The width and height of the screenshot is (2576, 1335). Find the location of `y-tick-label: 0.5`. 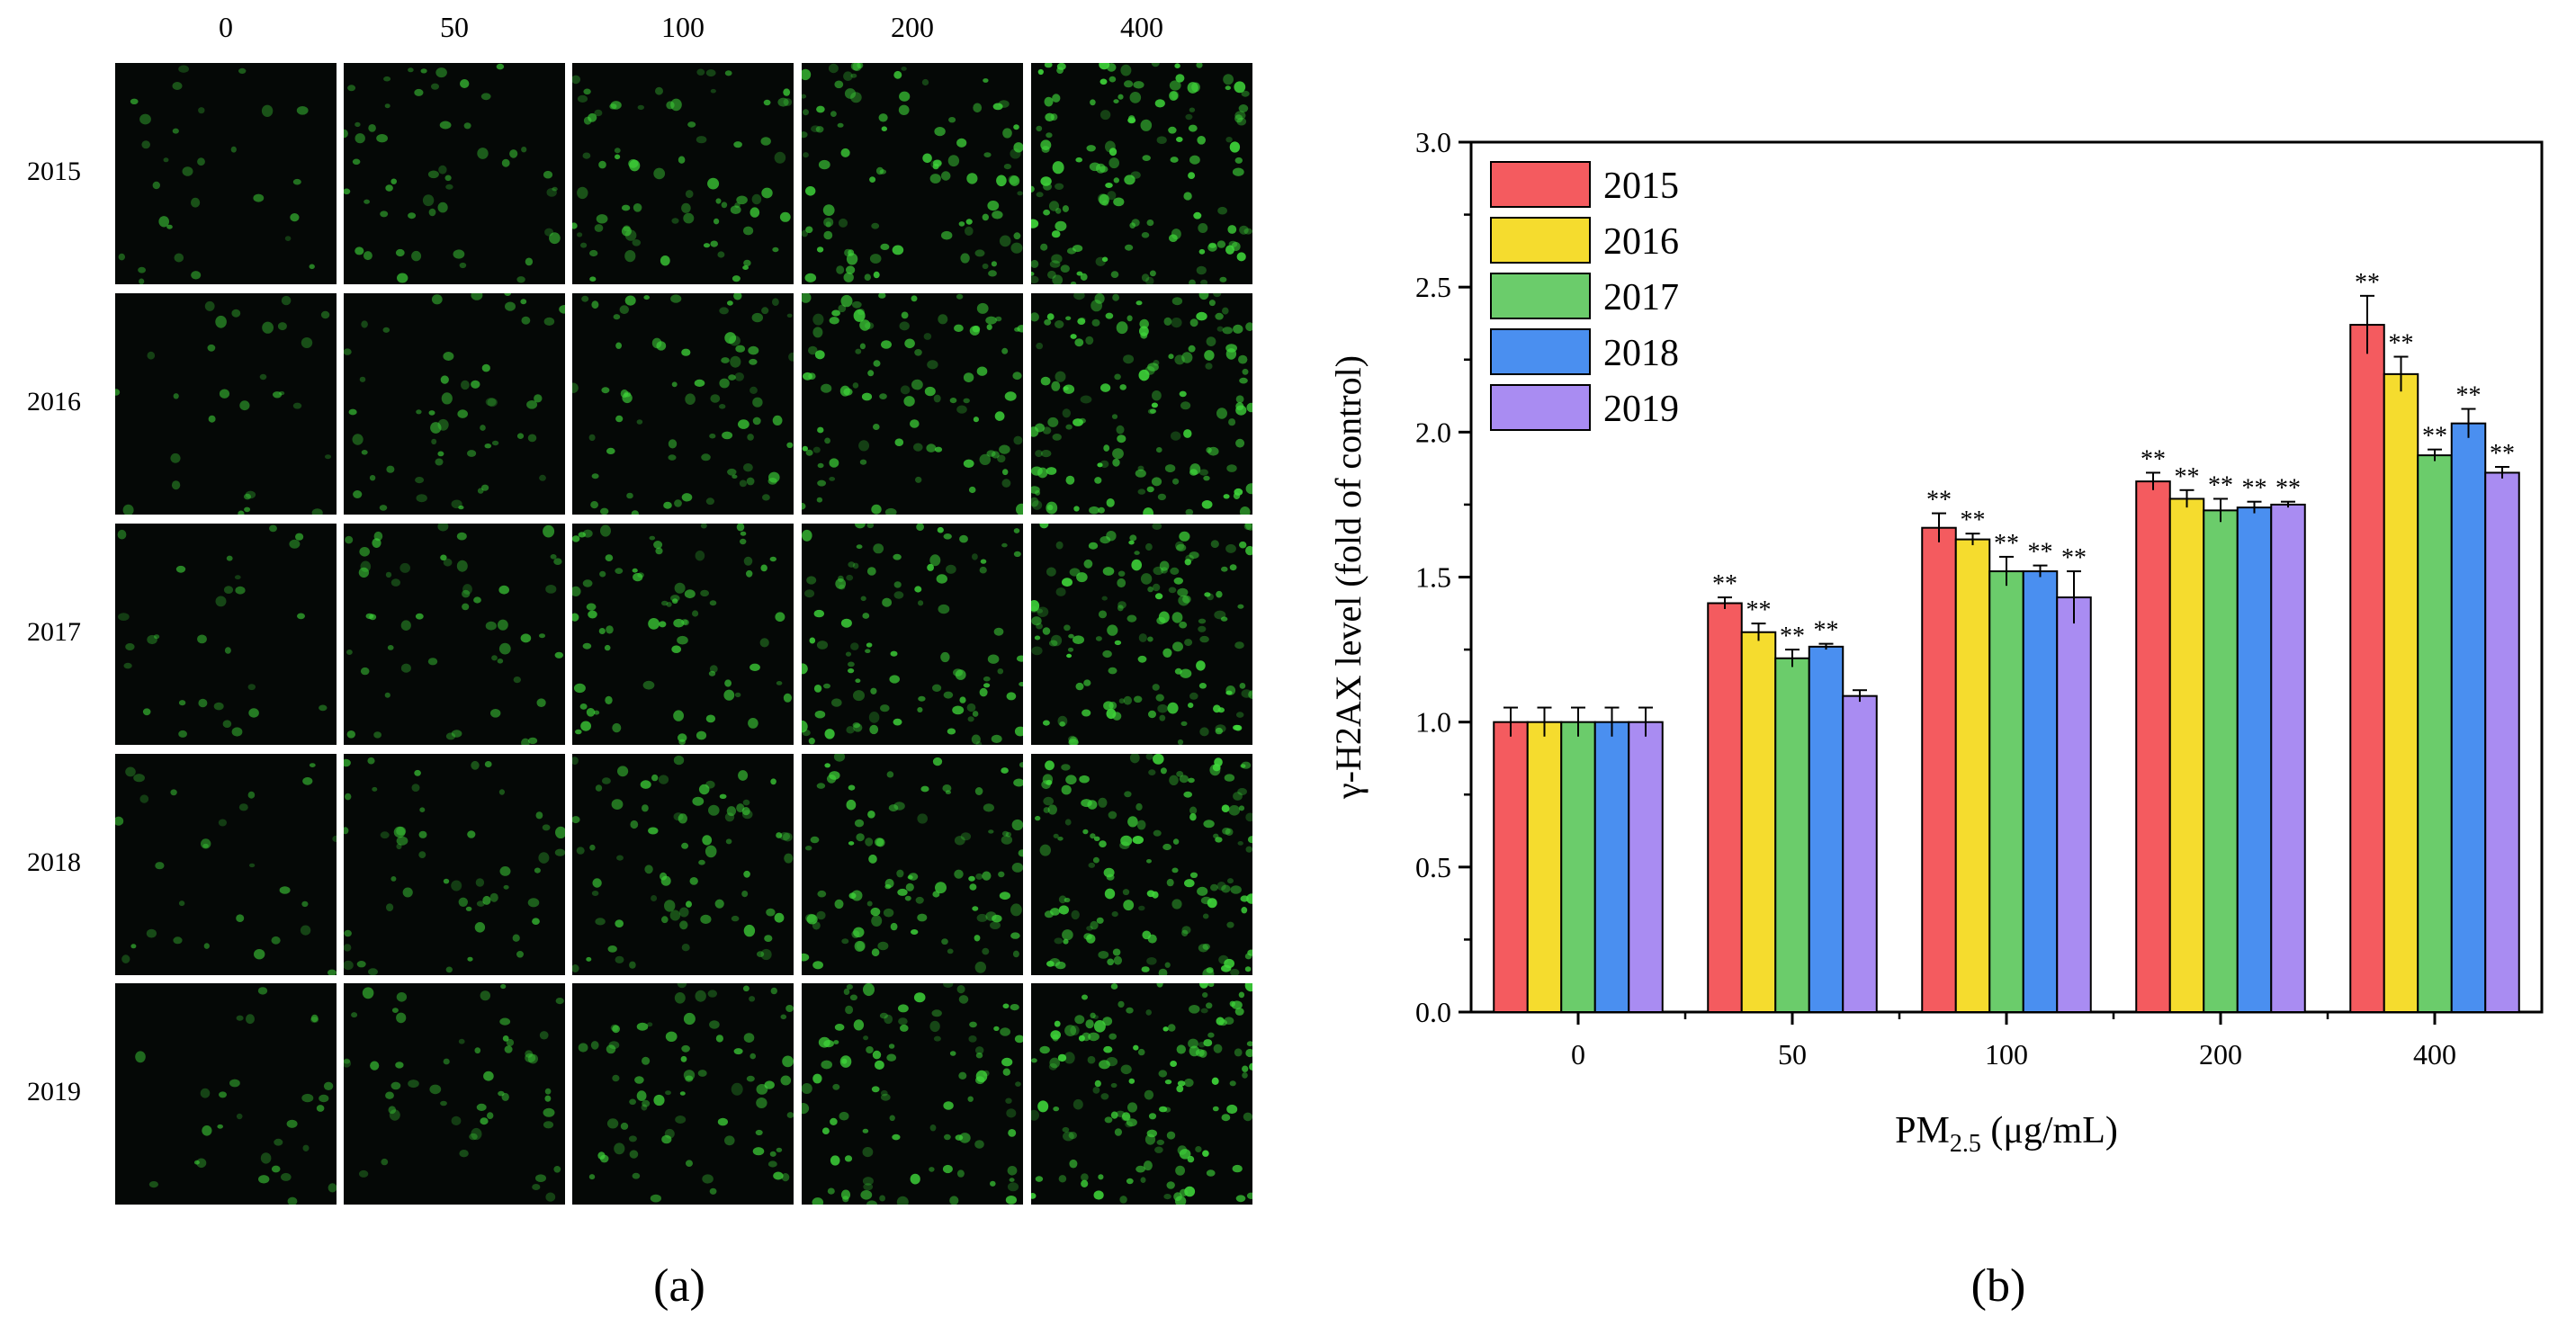

y-tick-label: 0.5 is located at coordinates (1433, 867).